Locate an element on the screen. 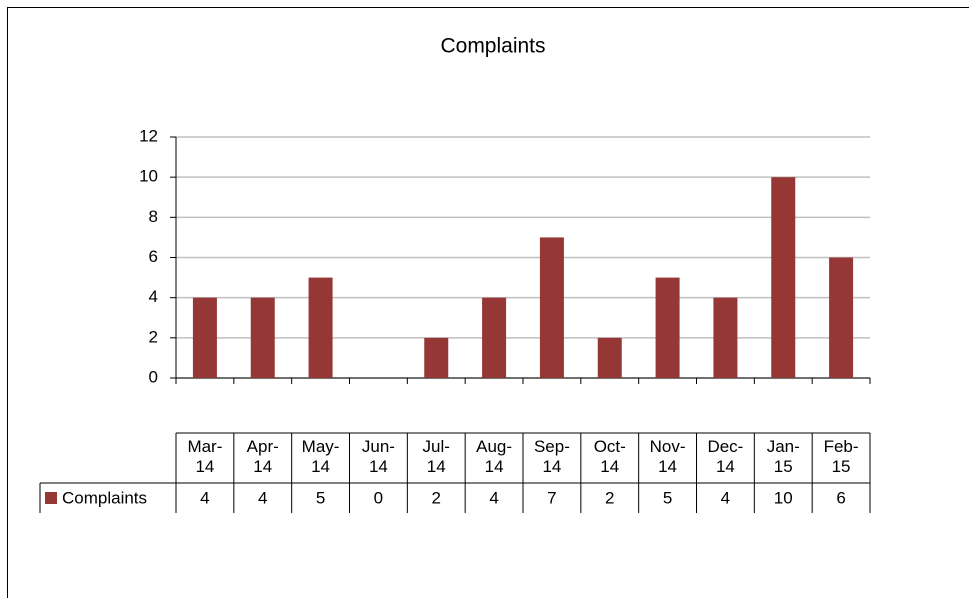  category-text: Apr-14 is located at coordinates (262, 456).